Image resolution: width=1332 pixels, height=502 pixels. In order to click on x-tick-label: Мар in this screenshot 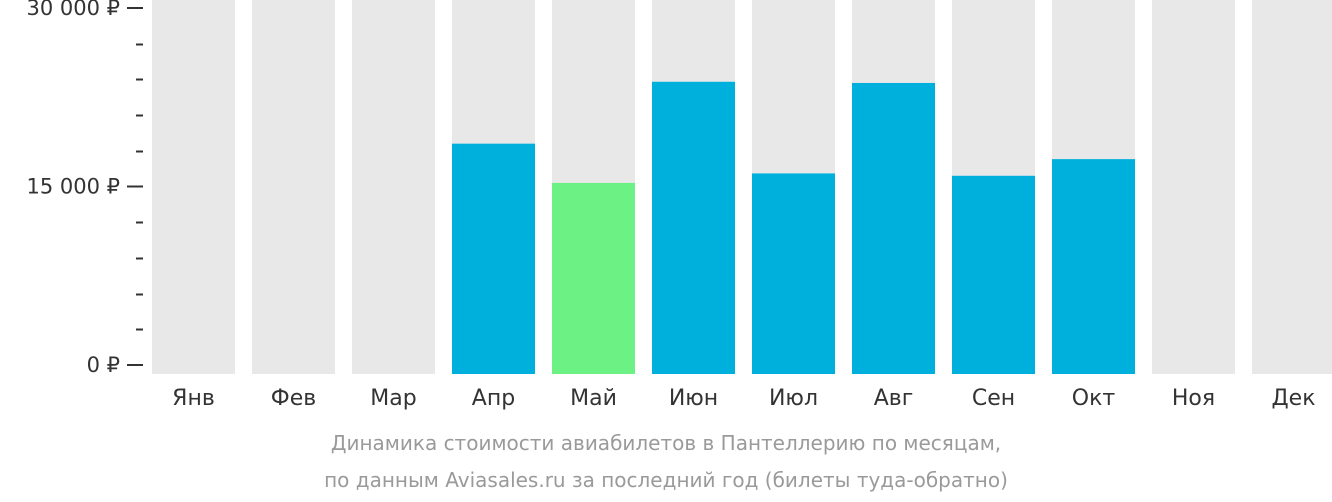, I will do `click(393, 398)`.